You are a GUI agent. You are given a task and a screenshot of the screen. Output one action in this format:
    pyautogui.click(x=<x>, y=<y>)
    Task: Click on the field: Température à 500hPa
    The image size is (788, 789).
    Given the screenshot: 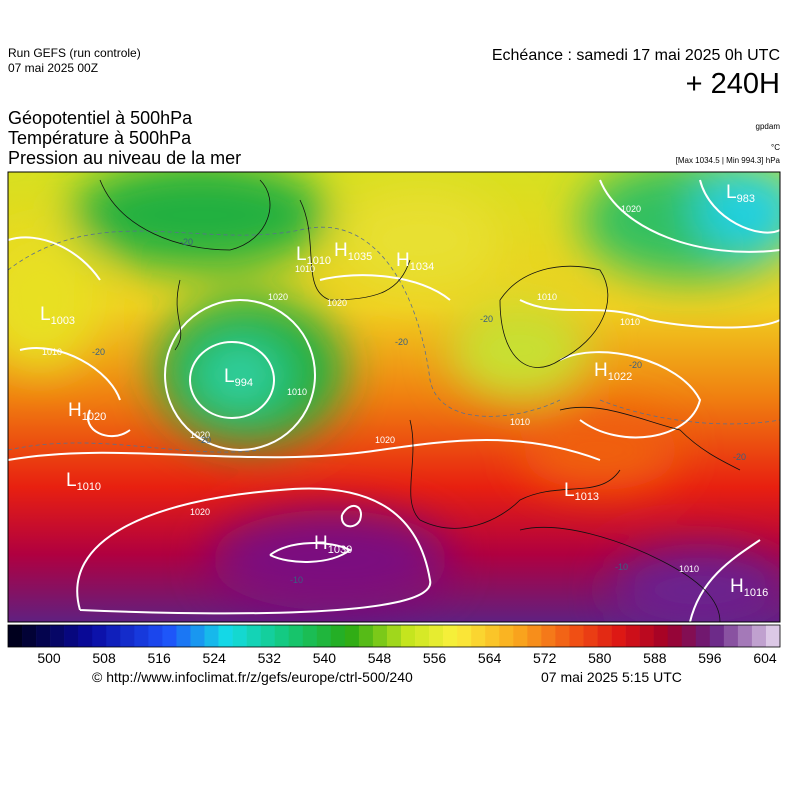 What is the action you would take?
    pyautogui.click(x=100, y=138)
    